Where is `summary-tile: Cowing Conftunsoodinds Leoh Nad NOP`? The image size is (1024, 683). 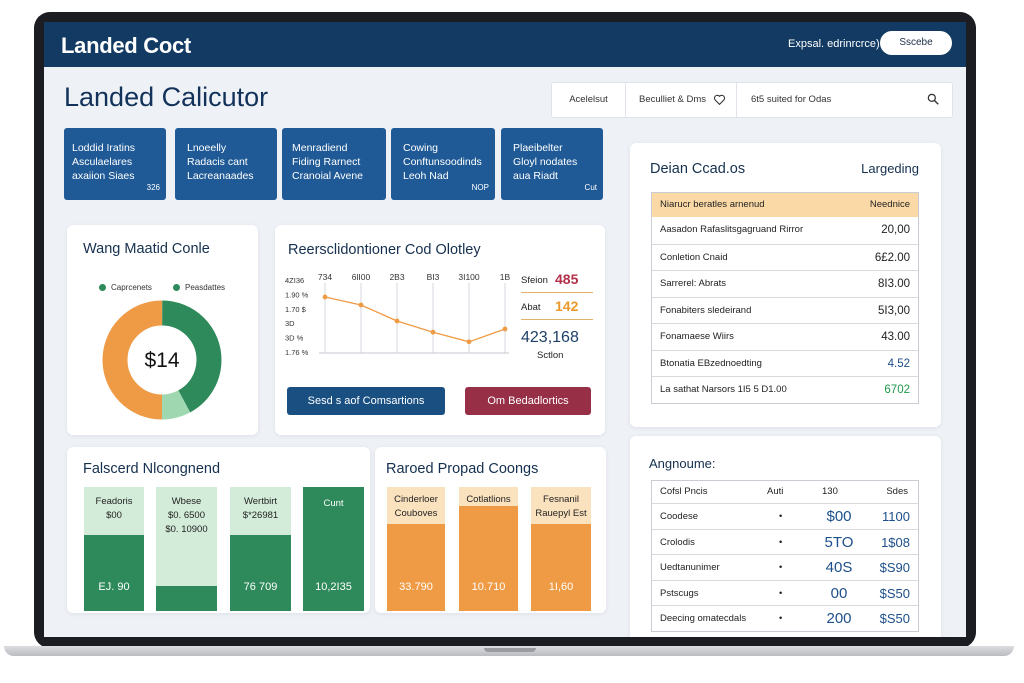 summary-tile: Cowing Conftunsoodinds Leoh Nad NOP is located at coordinates (443, 164).